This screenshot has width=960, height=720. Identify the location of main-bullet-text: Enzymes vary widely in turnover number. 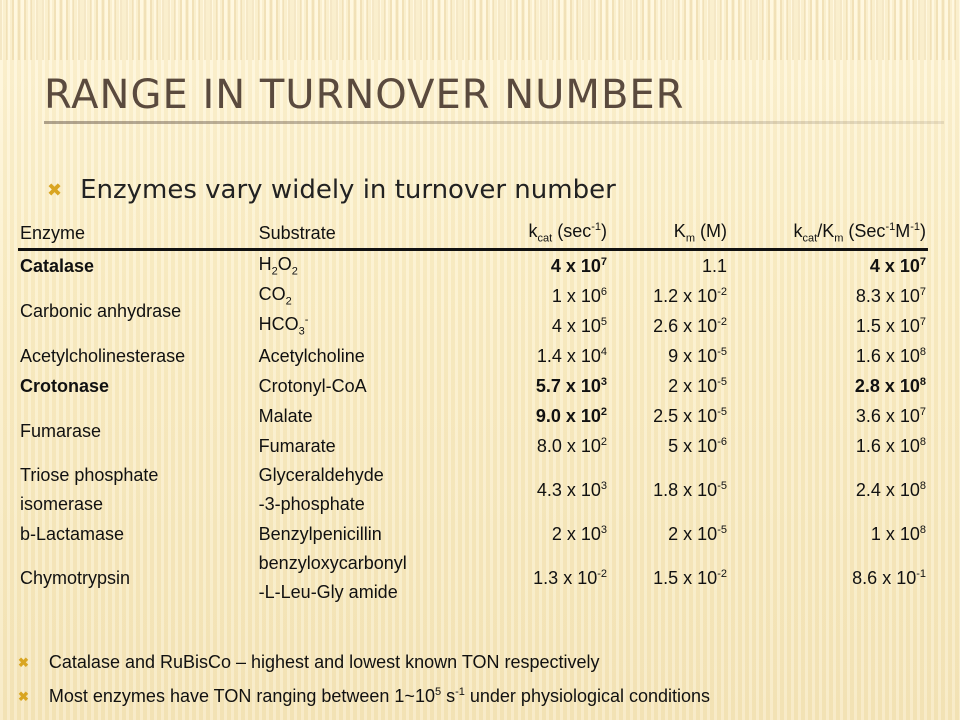
(348, 190).